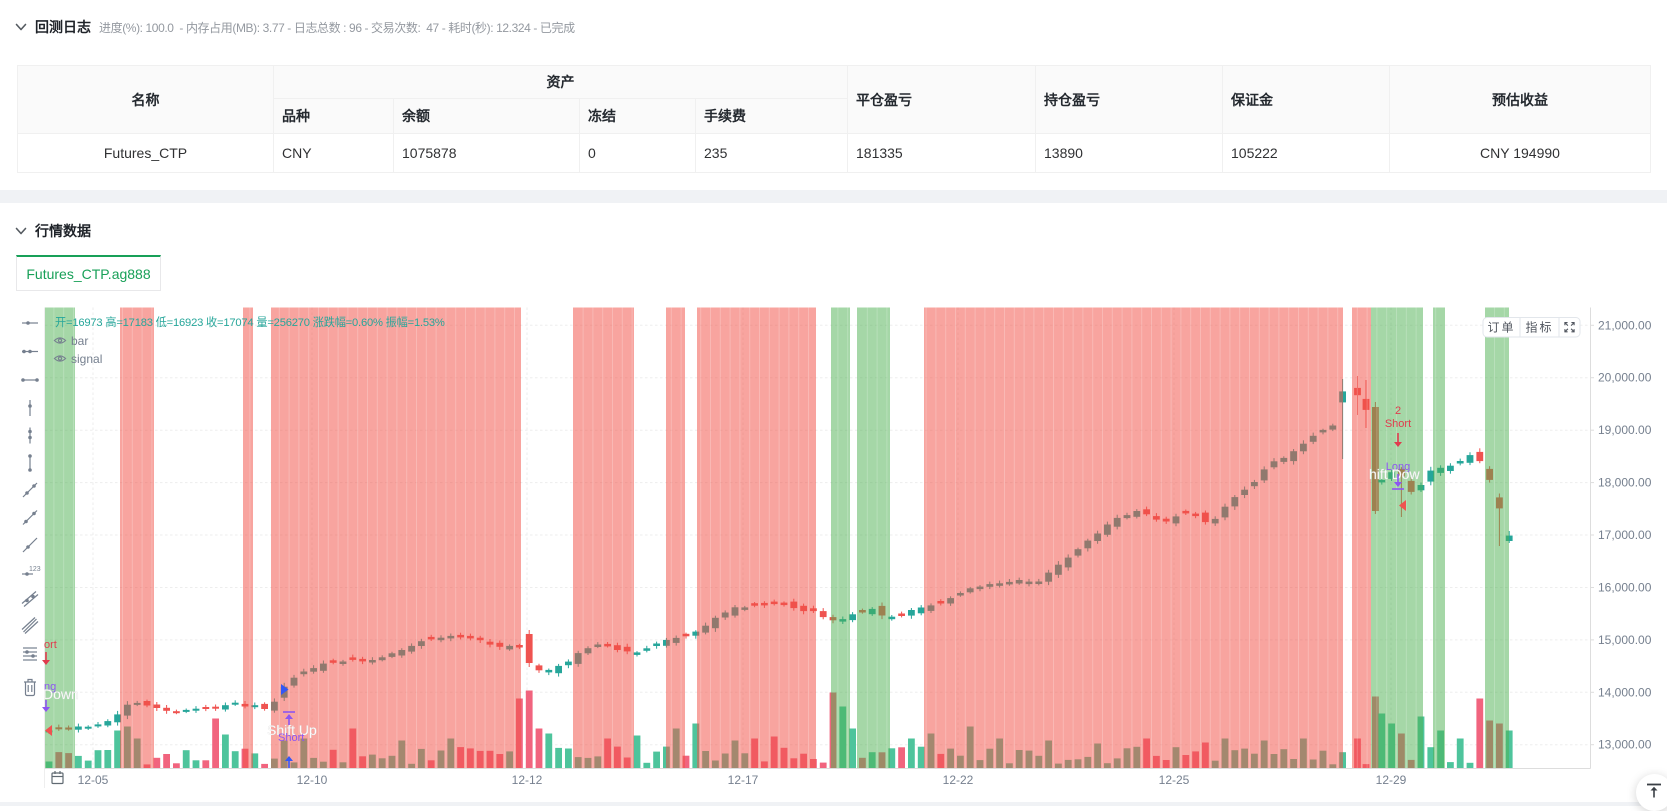  What do you see at coordinates (1625, 378) in the screenshot?
I see `svg-text: 20,000.00` at bounding box center [1625, 378].